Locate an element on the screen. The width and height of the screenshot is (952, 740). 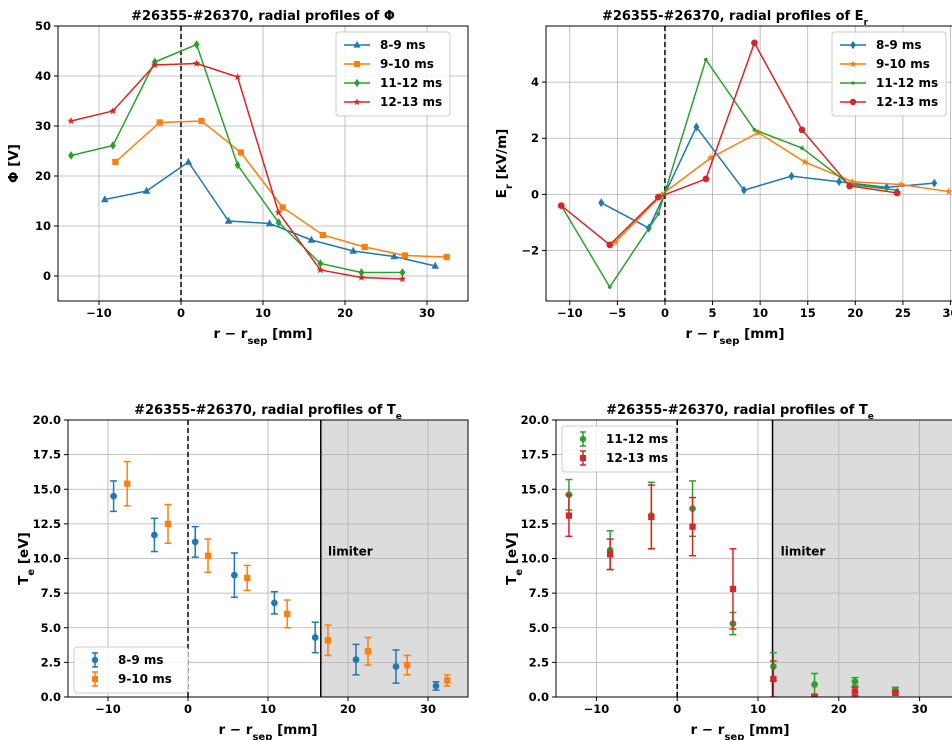
chart-title: #26355-#26370, radial profiles of Er is located at coordinates (735, 18).